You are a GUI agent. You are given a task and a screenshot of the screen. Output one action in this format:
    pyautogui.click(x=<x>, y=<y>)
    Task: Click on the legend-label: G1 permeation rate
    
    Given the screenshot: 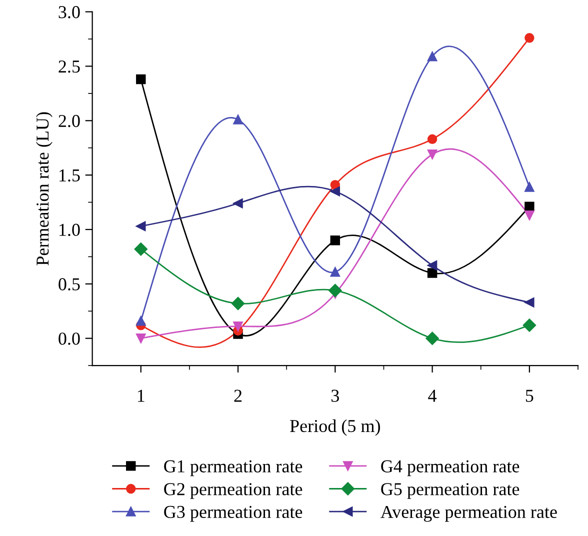 What is the action you would take?
    pyautogui.click(x=233, y=468)
    